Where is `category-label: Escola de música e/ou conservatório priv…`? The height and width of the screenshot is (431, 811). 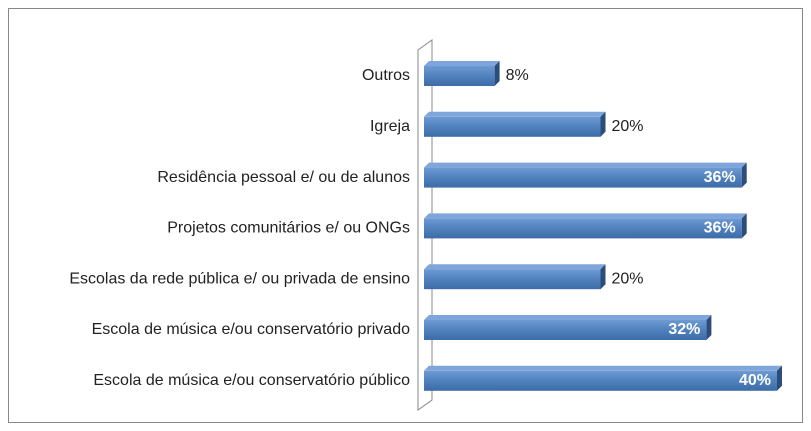
category-label: Escola de música e/ou conservatório priv… is located at coordinates (251, 329).